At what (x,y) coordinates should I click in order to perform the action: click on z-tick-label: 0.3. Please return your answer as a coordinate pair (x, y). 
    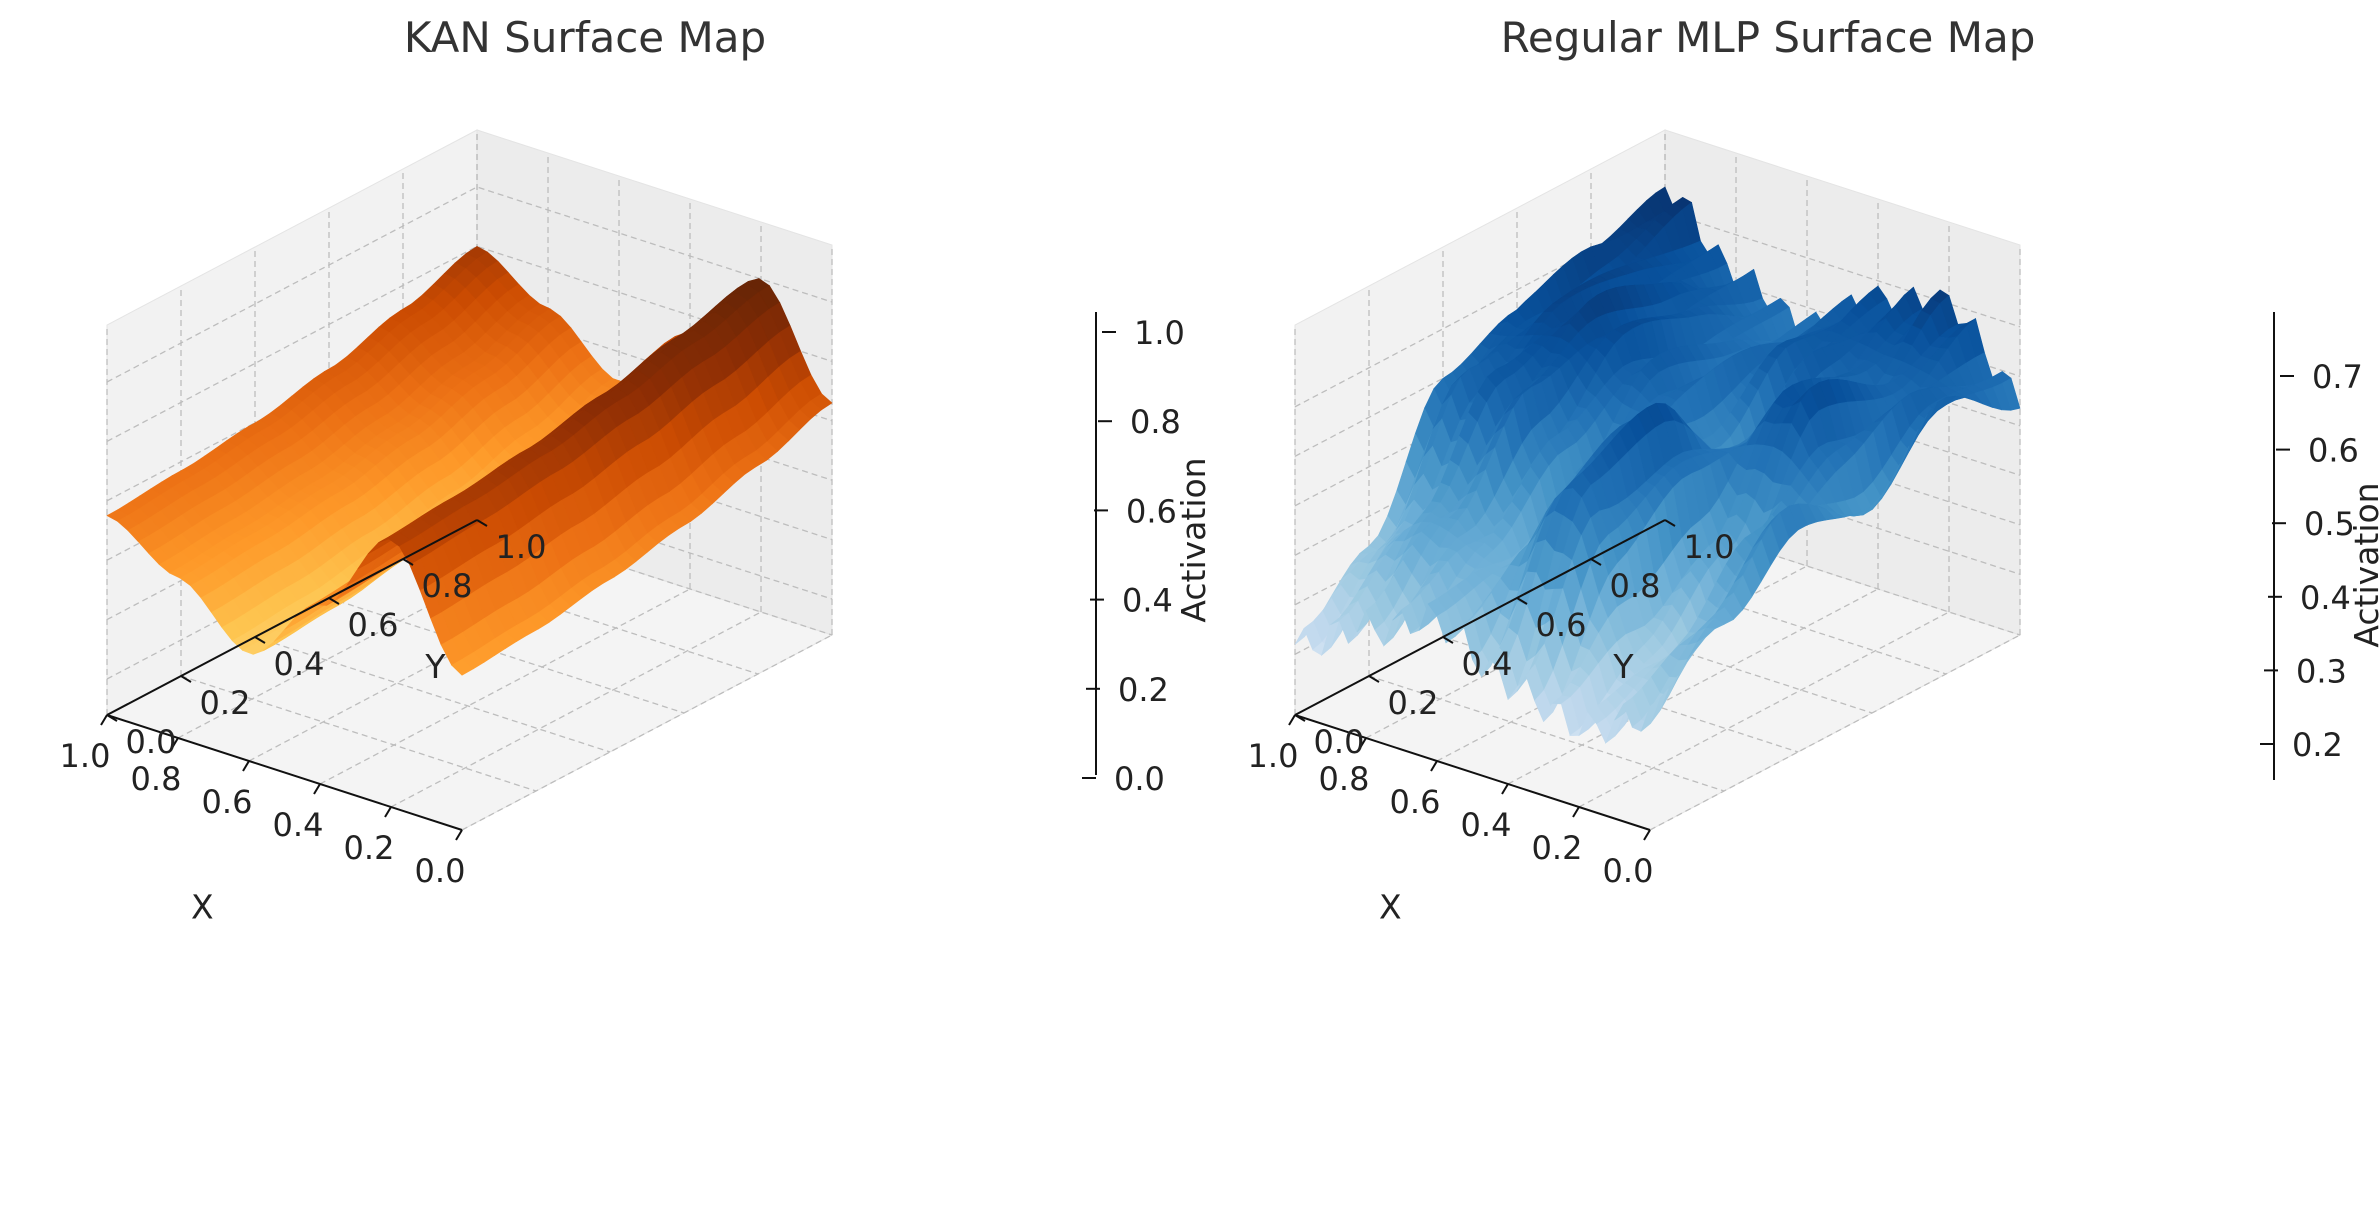
    Looking at the image, I should click on (2321, 671).